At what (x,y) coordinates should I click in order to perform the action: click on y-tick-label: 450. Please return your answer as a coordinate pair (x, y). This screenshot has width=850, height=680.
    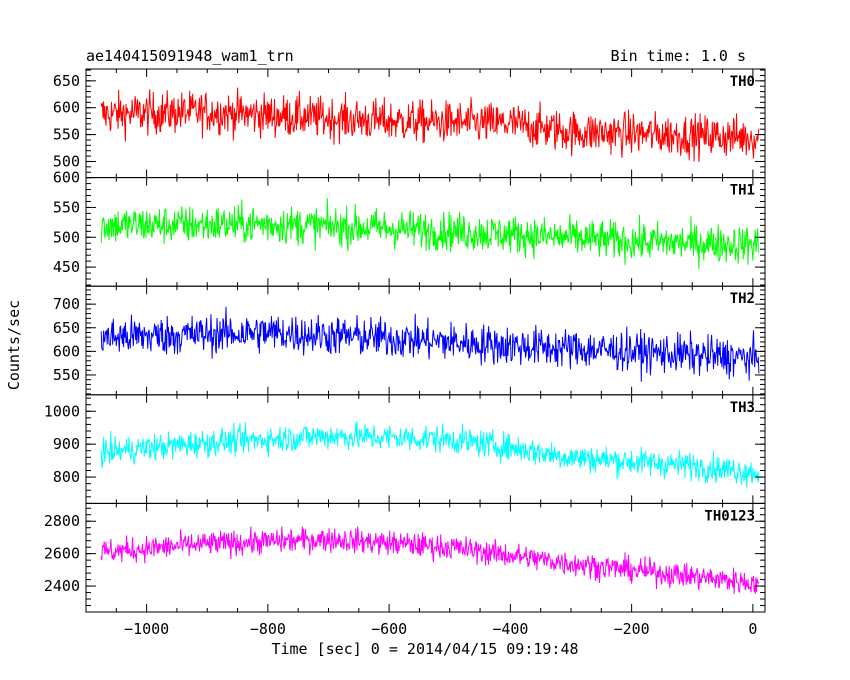
    Looking at the image, I should click on (66, 267).